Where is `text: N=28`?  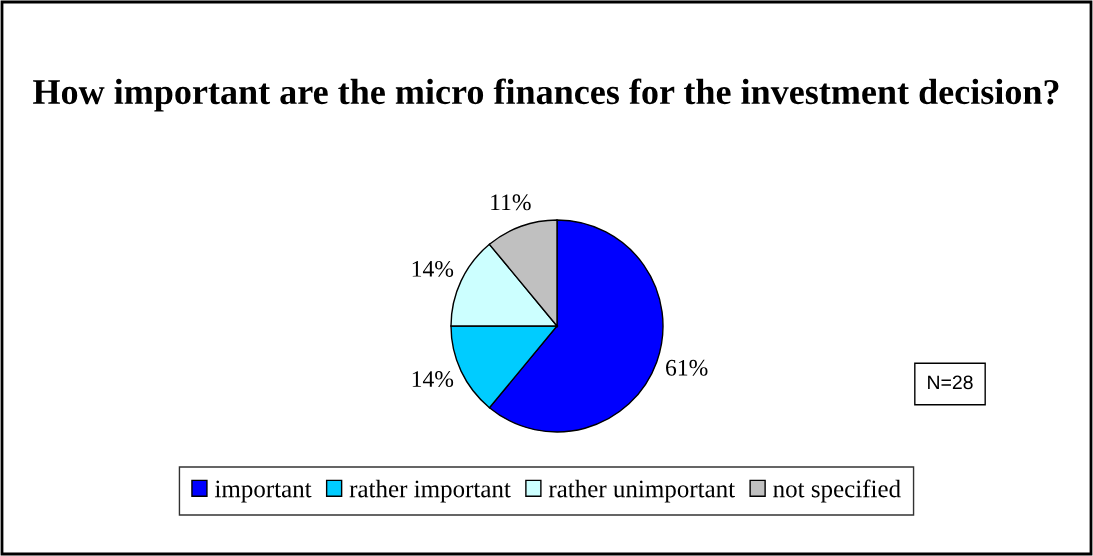 text: N=28 is located at coordinates (950, 382).